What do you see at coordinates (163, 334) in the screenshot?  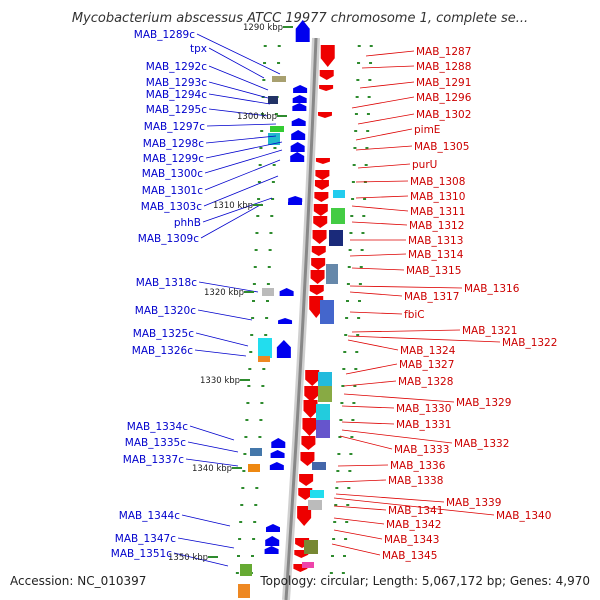 I see `gene-label-left: MAB_1325c` at bounding box center [163, 334].